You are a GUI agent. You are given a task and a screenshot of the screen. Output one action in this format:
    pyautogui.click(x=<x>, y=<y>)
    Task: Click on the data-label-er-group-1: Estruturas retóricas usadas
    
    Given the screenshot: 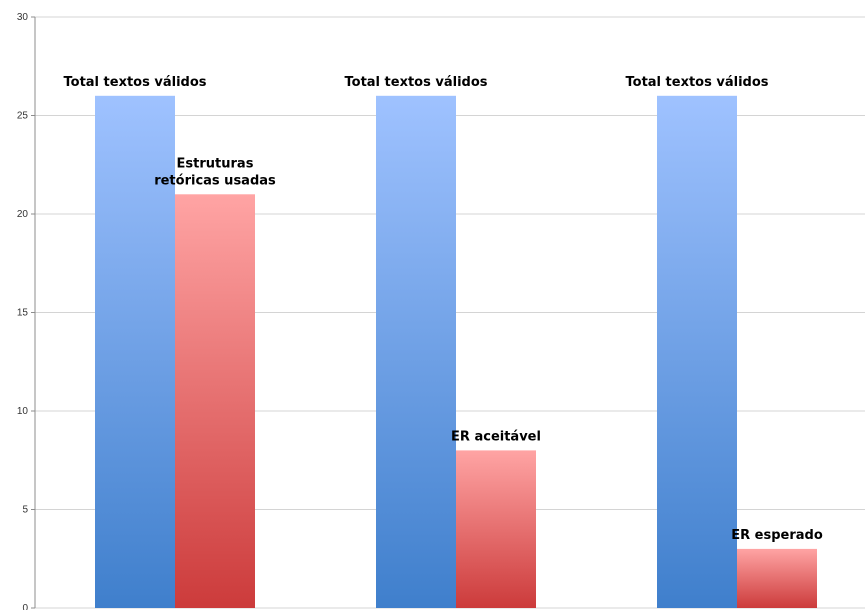 What is the action you would take?
    pyautogui.click(x=215, y=172)
    